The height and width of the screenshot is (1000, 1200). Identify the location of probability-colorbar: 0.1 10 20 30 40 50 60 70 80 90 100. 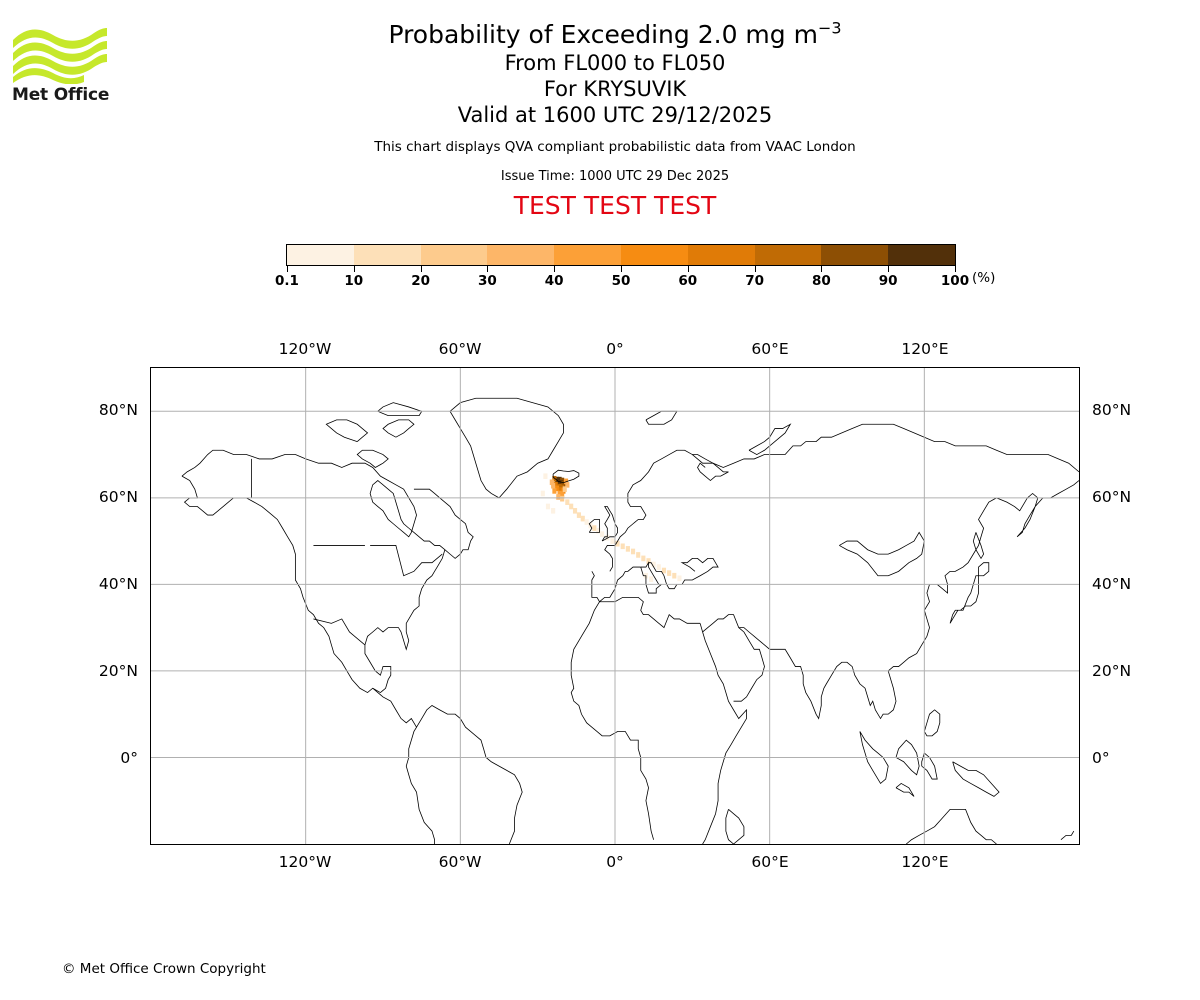
(622, 267).